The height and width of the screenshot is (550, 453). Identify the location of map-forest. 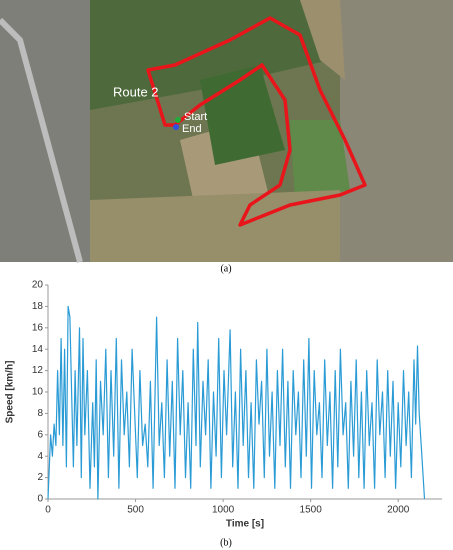
(210, 55).